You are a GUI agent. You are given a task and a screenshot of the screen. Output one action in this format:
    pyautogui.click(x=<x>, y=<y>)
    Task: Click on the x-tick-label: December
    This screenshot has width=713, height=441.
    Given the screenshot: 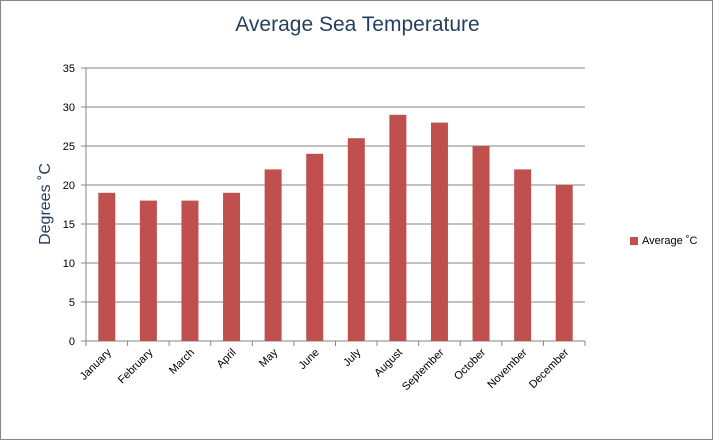 What is the action you would take?
    pyautogui.click(x=549, y=368)
    